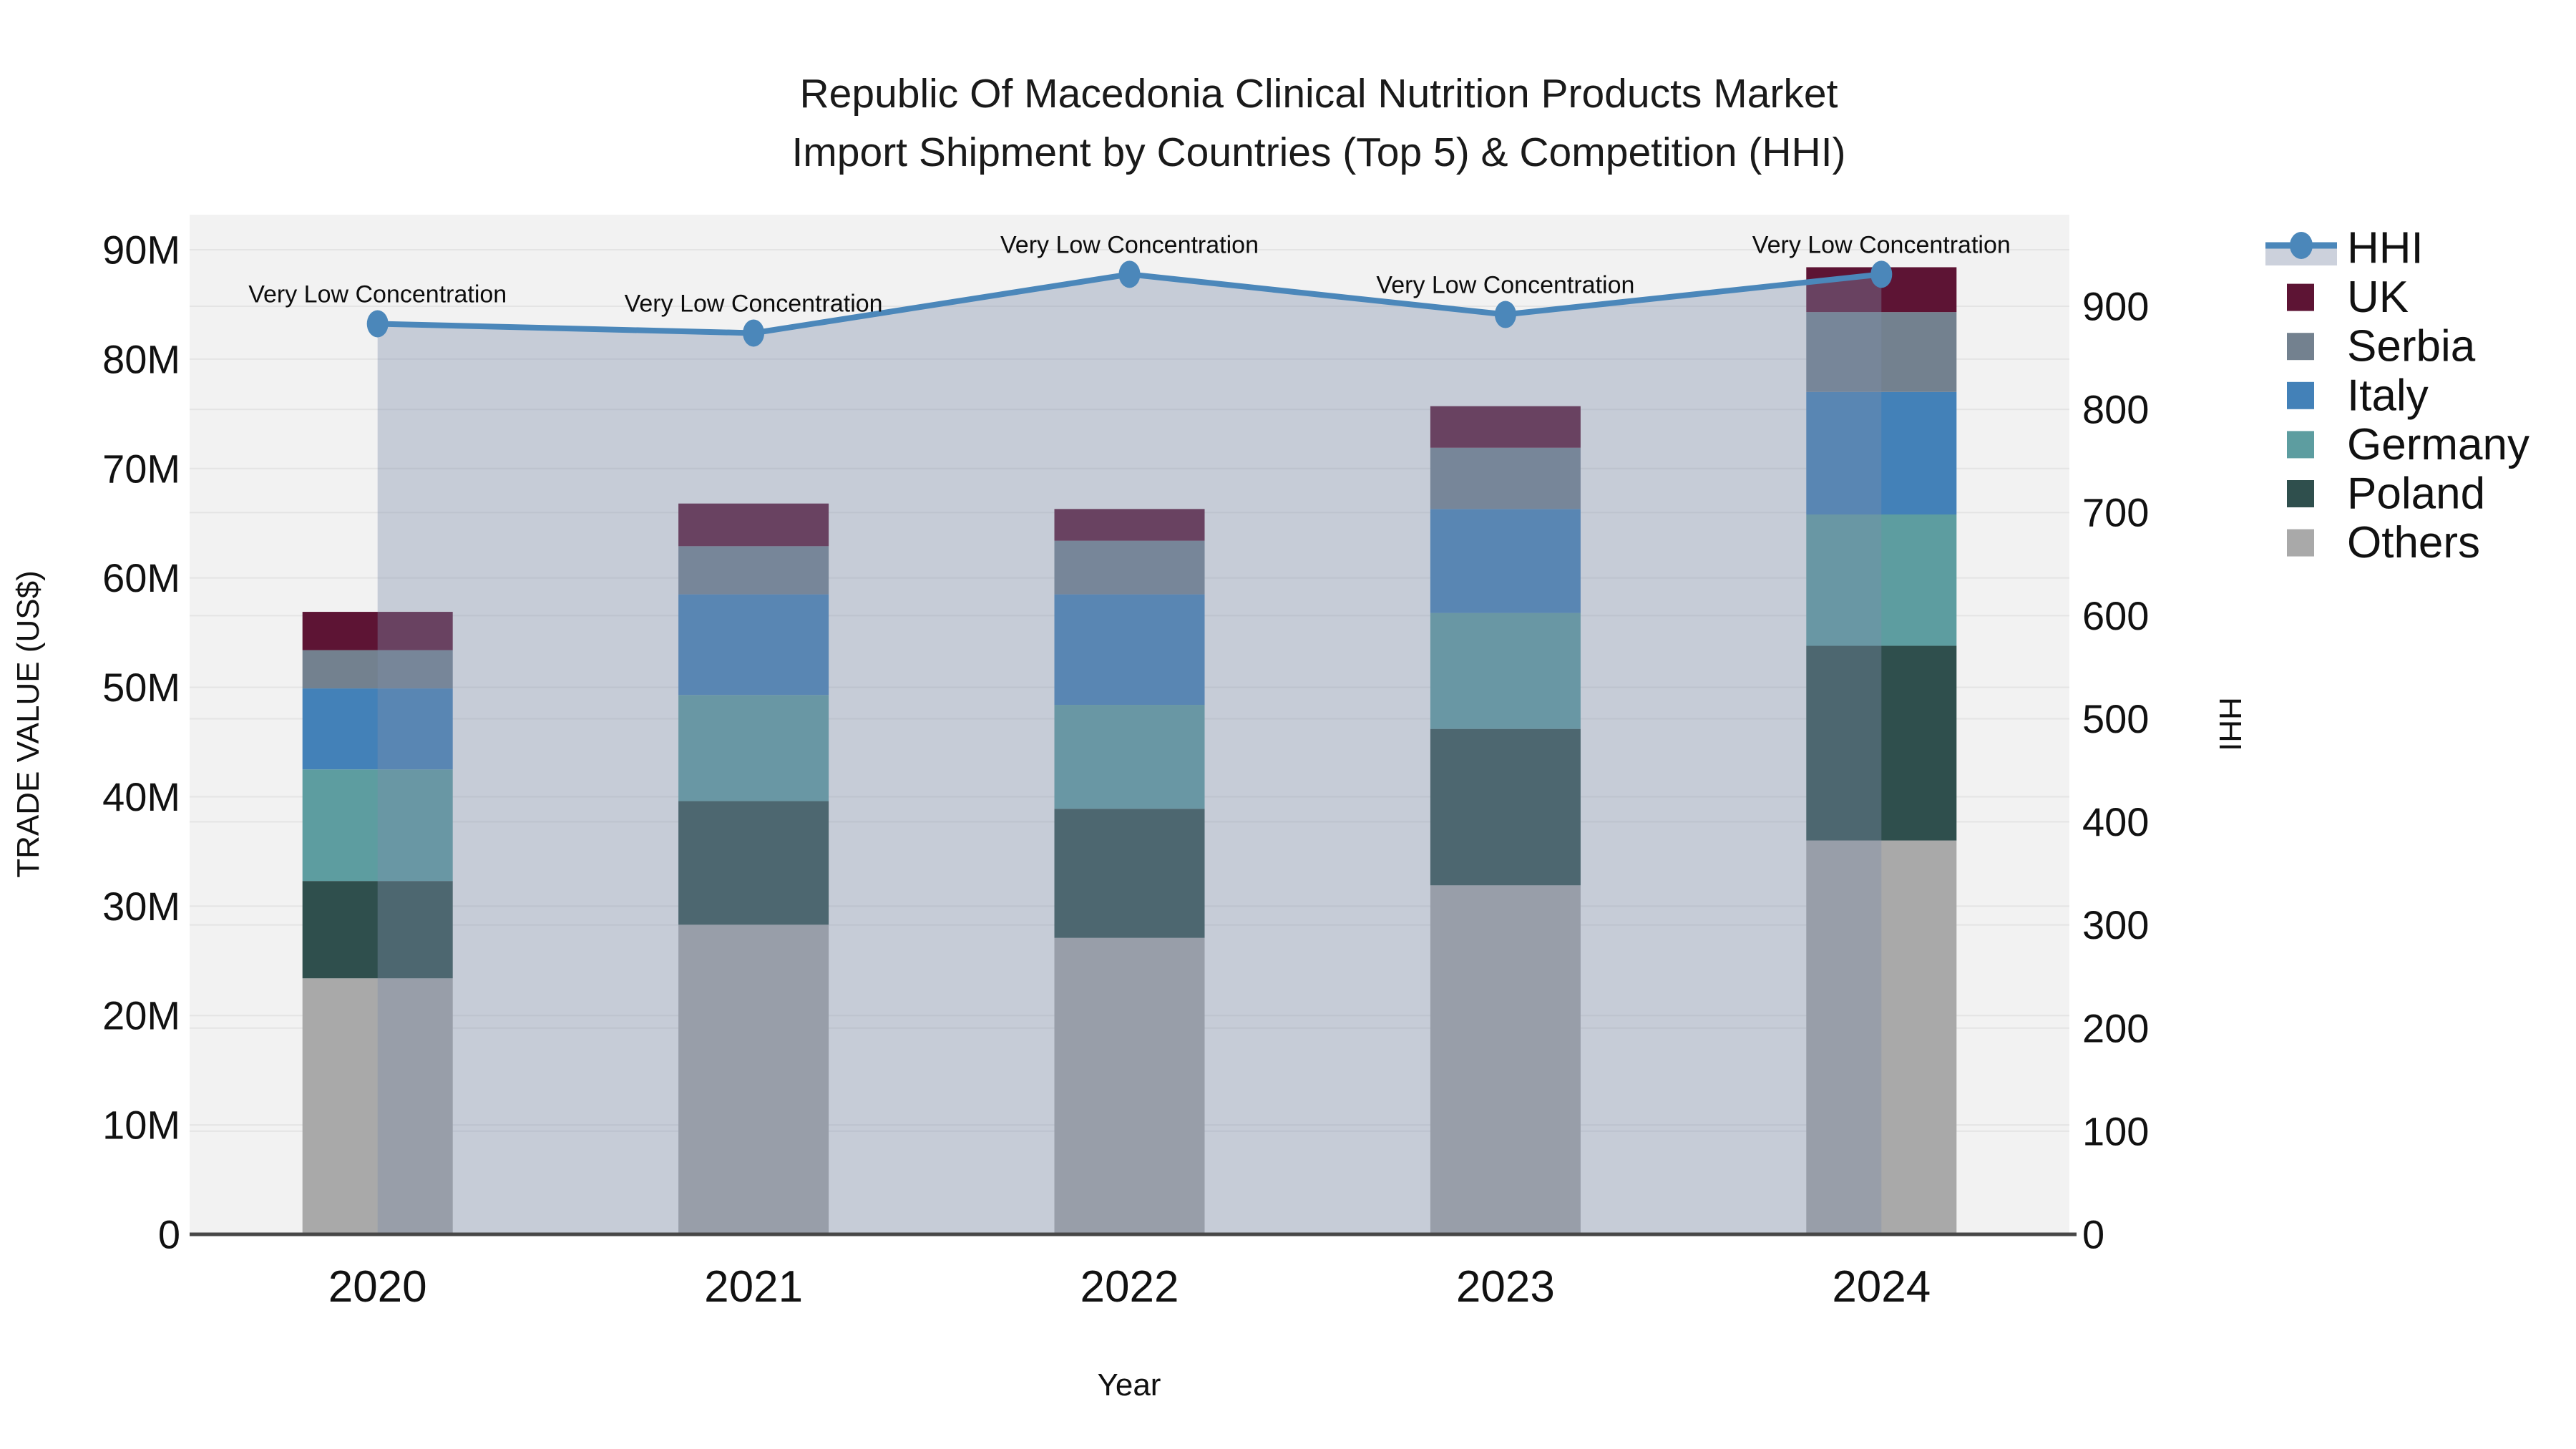 The image size is (2576, 1449). Describe the element at coordinates (1881, 452) in the screenshot. I see `bar-segment-italy-2024` at that location.